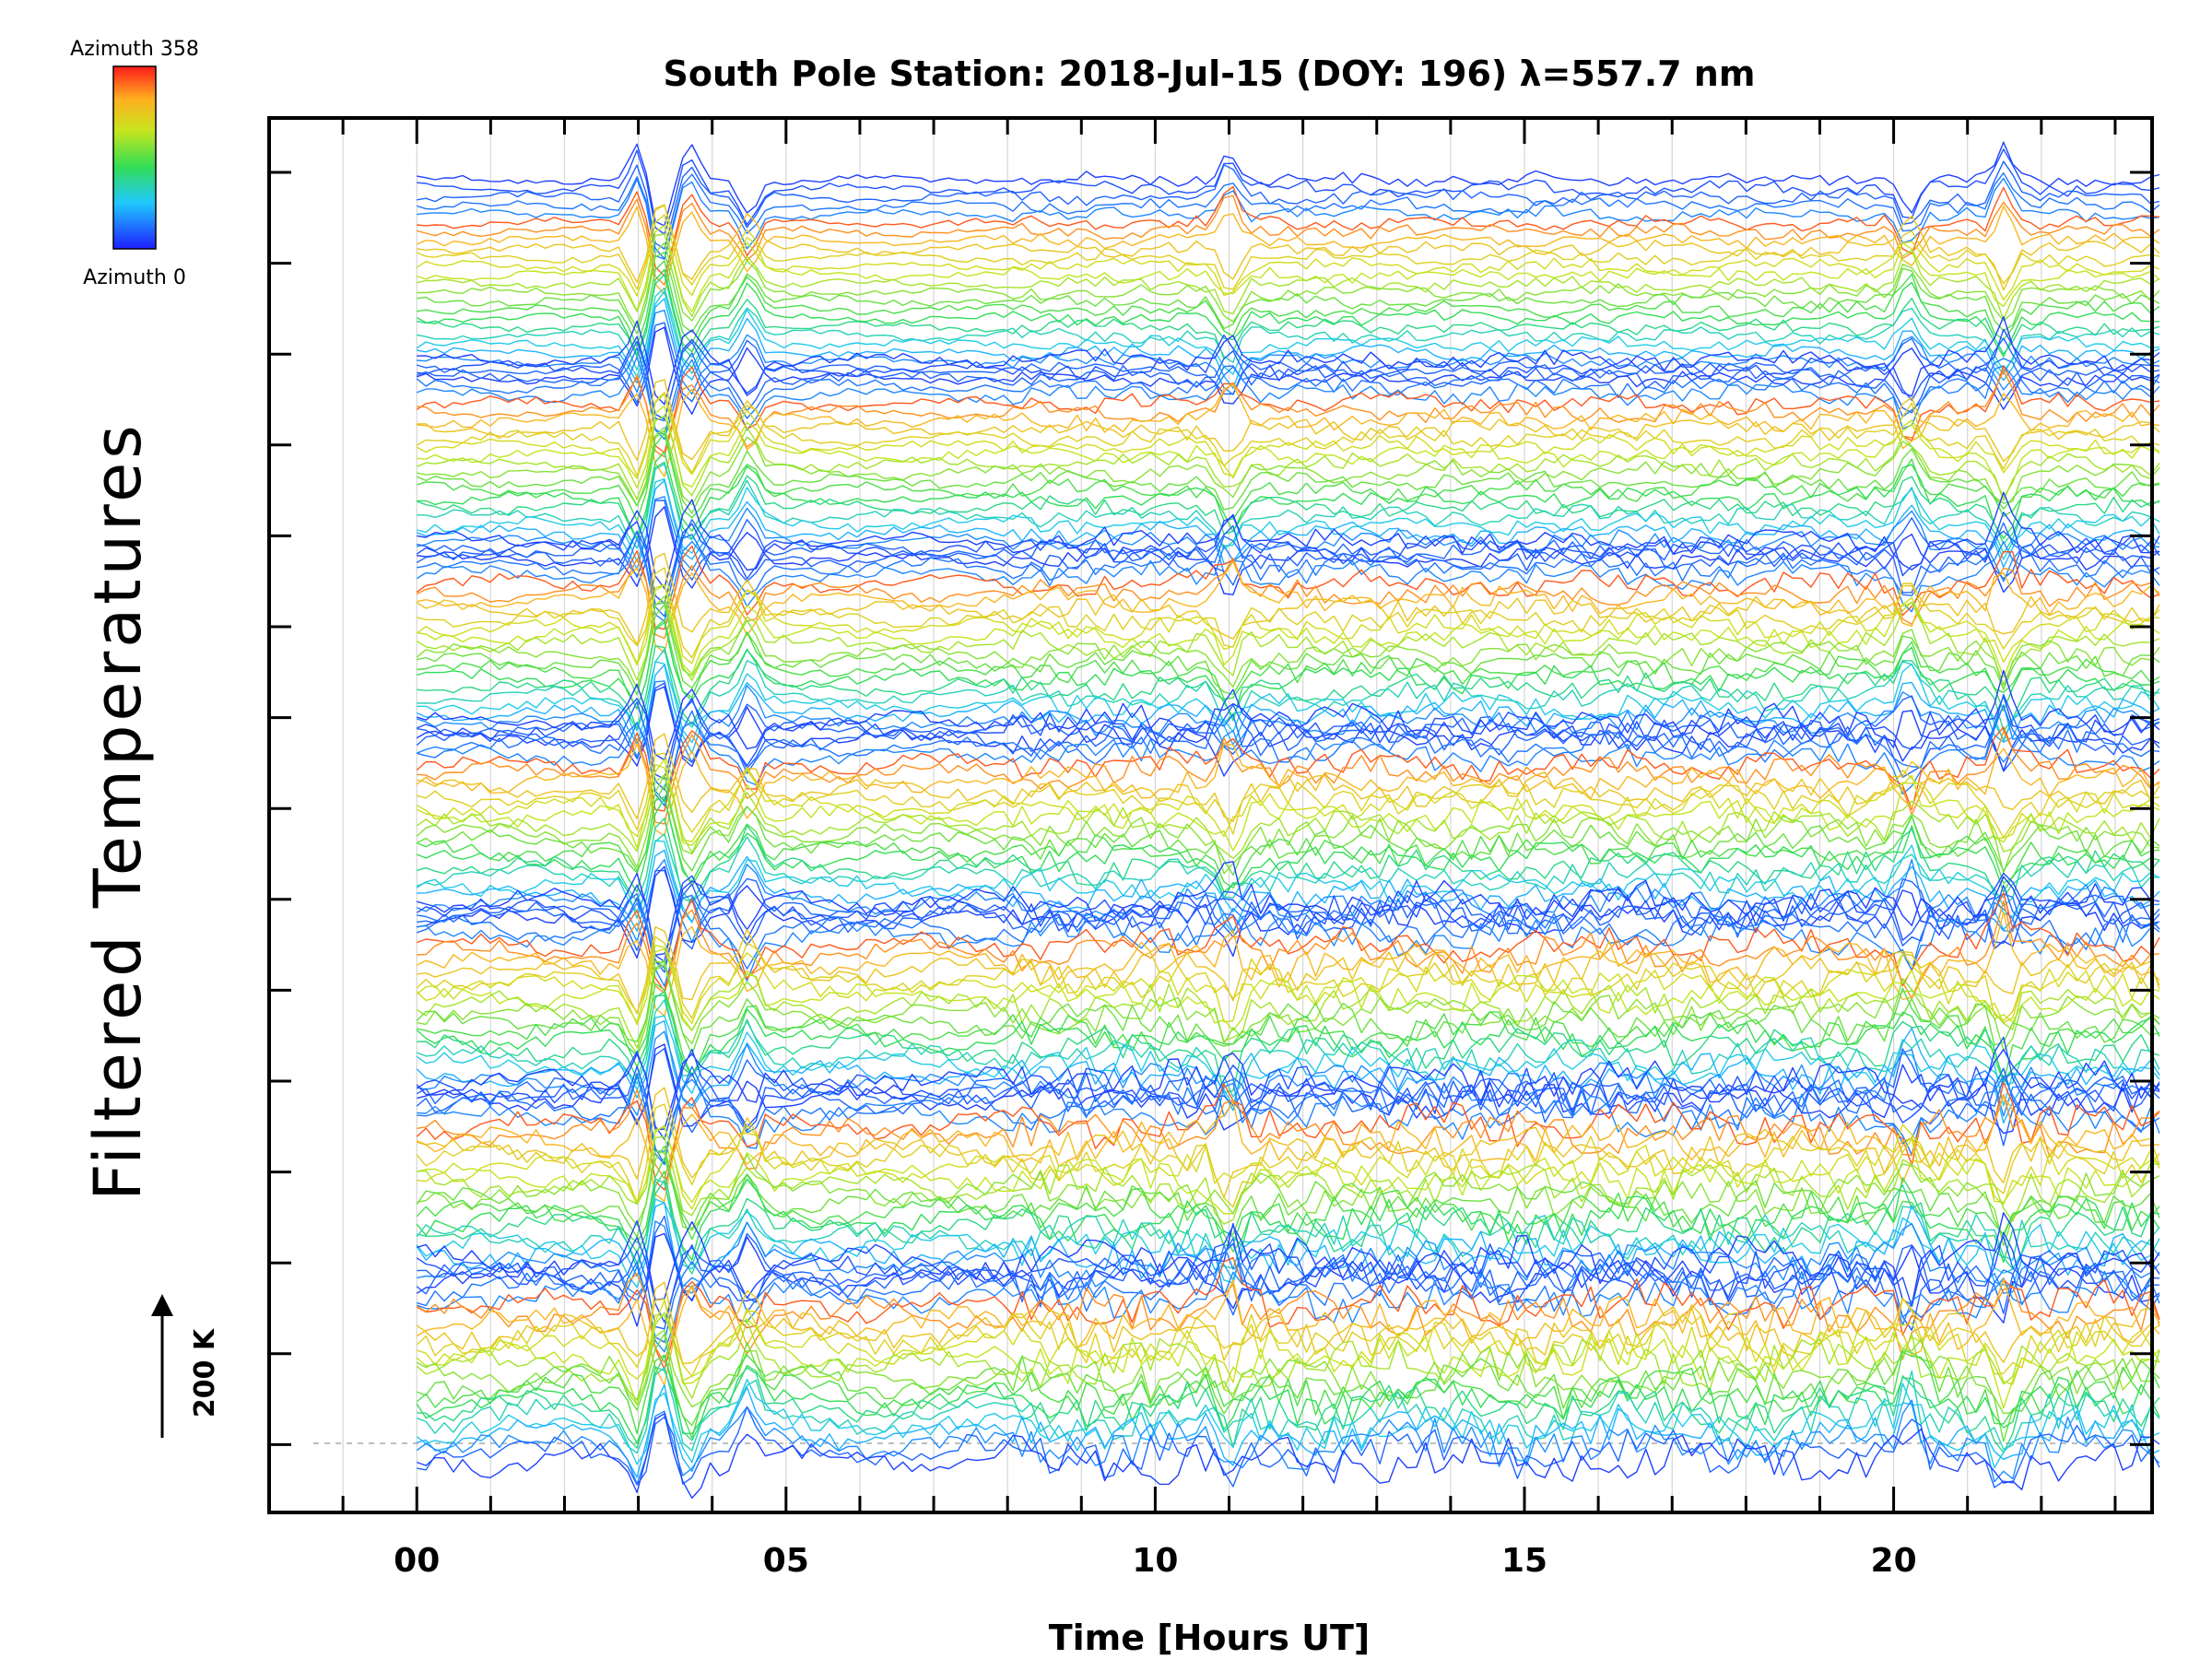 The width and height of the screenshot is (2212, 1659). Describe the element at coordinates (1288, 688) in the screenshot. I see `trace-g2-c17` at that location.